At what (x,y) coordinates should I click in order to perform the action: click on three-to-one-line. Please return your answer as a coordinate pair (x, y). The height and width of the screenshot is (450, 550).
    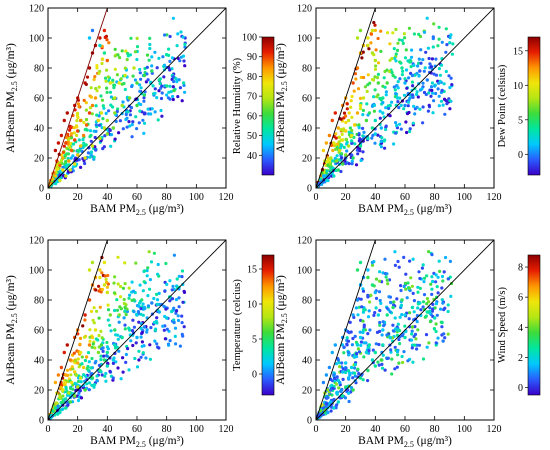
    Looking at the image, I should click on (346, 98).